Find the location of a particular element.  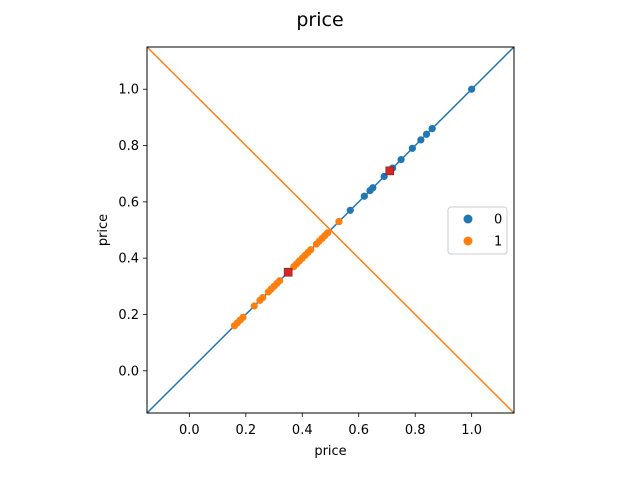

y-tick-label-5: 1.0 is located at coordinates (128, 90).